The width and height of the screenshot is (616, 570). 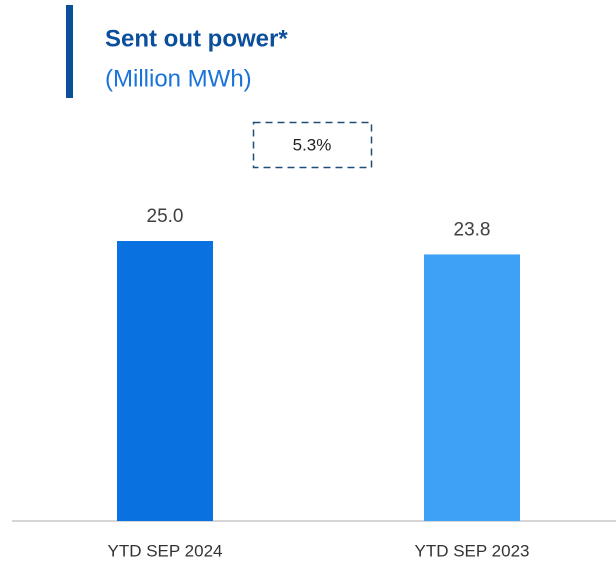 I want to click on value-label: 23.8, so click(x=472, y=229).